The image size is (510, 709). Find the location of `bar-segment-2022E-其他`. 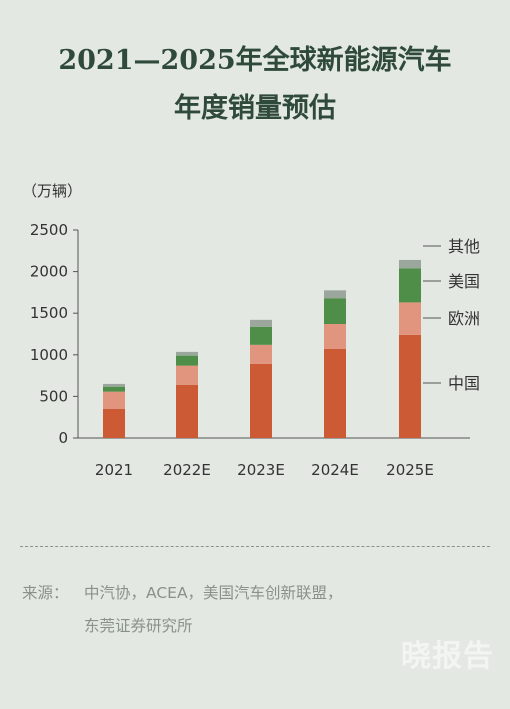

bar-segment-2022E-其他 is located at coordinates (187, 353).